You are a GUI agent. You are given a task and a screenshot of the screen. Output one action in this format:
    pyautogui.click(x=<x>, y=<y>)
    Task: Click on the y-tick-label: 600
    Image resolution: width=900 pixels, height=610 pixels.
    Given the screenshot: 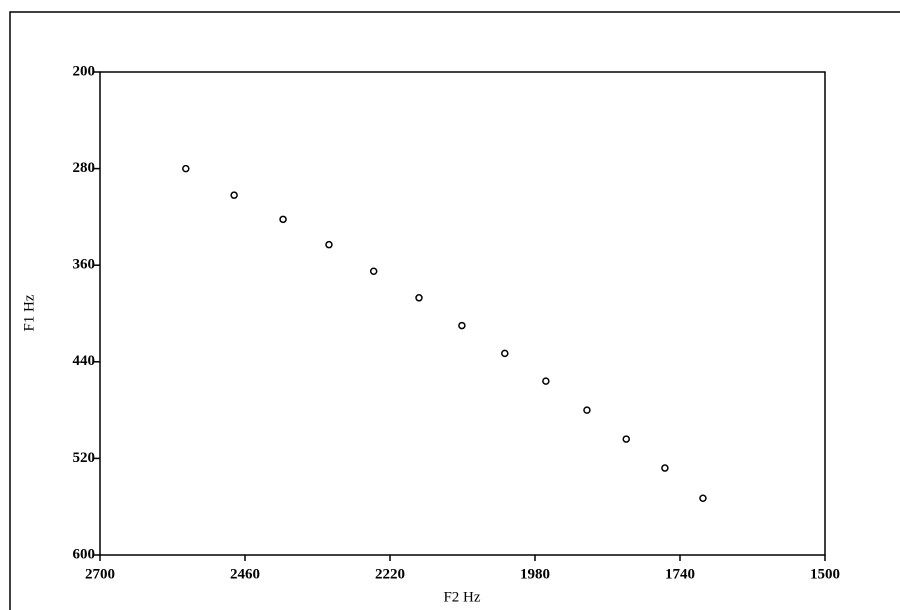 What is the action you would take?
    pyautogui.click(x=84, y=554)
    